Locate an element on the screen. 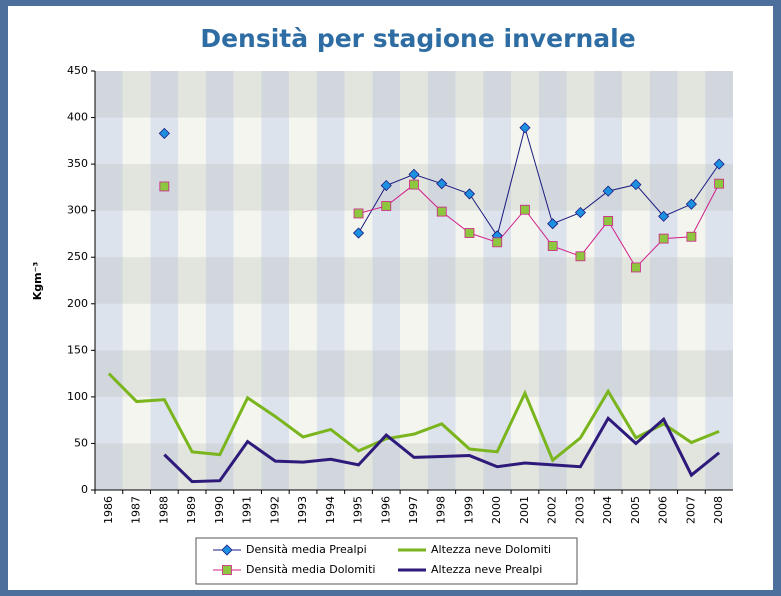 The image size is (781, 596). x-tick-label: 1996 is located at coordinates (385, 510).